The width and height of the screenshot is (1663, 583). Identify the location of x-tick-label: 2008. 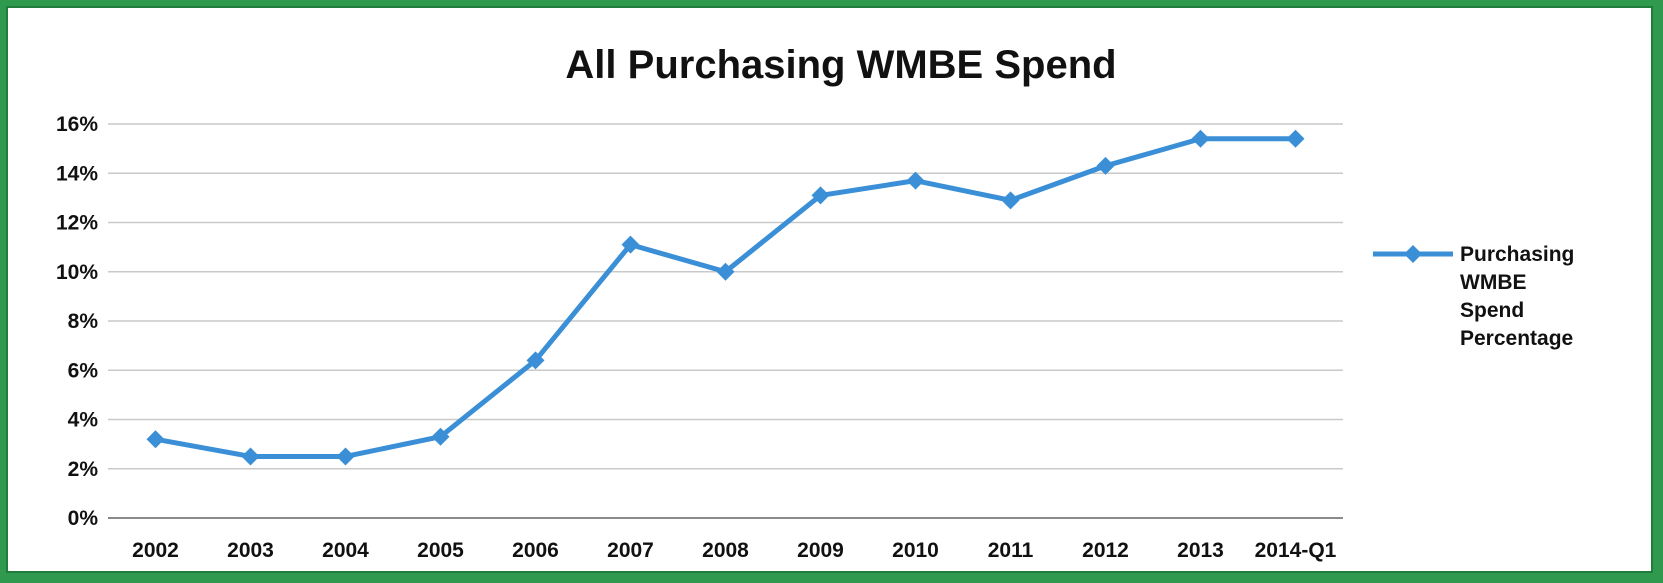
(725, 550).